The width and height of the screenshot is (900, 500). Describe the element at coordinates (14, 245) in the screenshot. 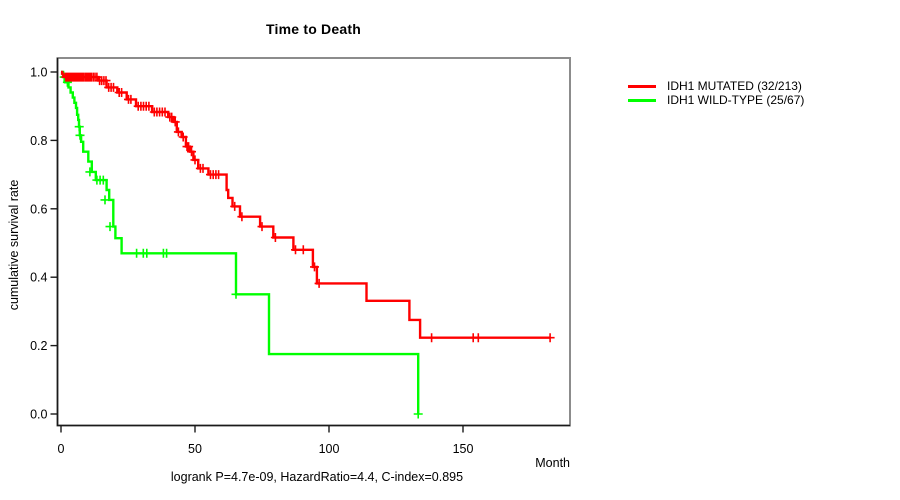

I see `y-axis-label: cumulative survival rate` at that location.